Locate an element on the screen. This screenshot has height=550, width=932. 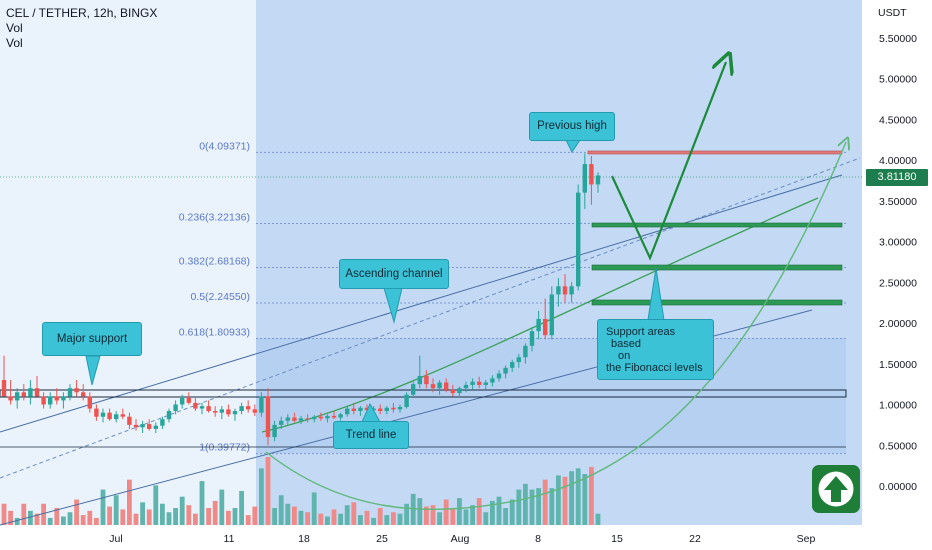
callout-trend-line: Trend line is located at coordinates (371, 435).